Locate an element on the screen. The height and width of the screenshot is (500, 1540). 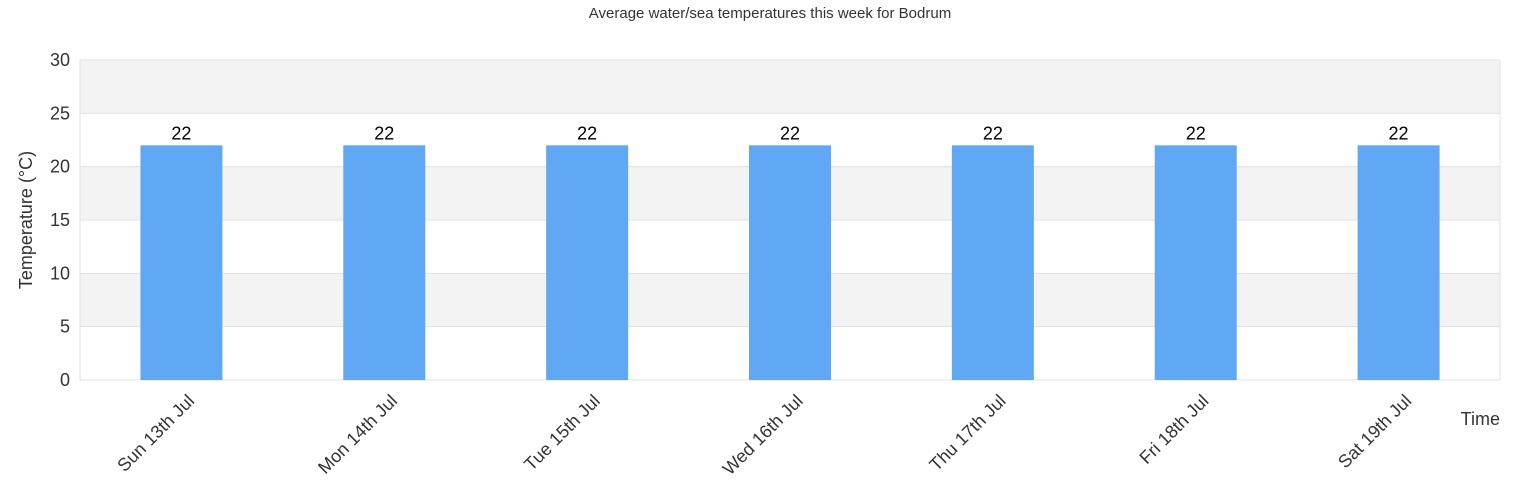
y-tick-label: 30 is located at coordinates (60, 60).